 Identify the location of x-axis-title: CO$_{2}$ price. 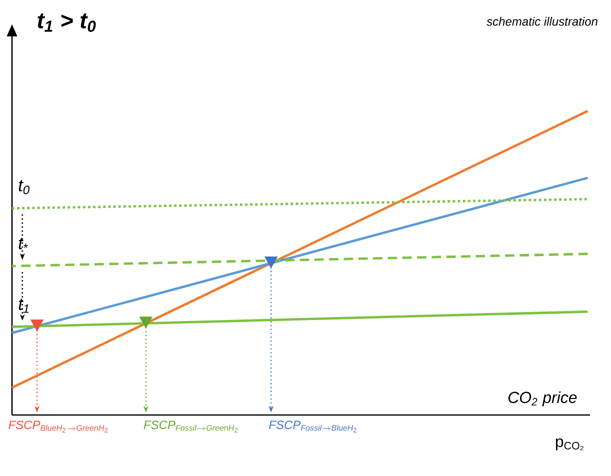
(542, 398).